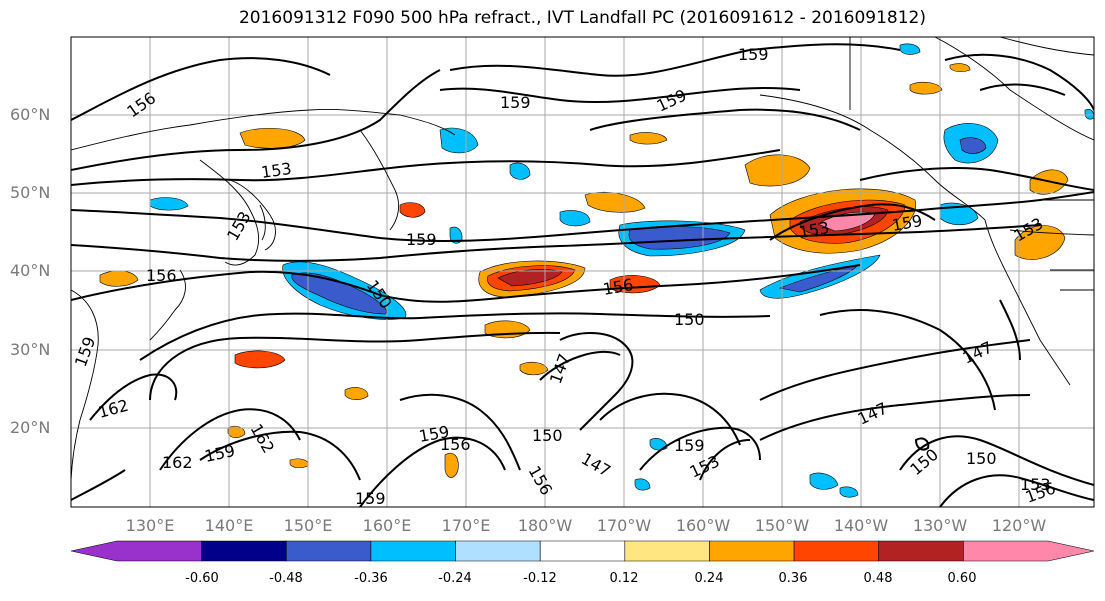 The width and height of the screenshot is (1105, 601). What do you see at coordinates (229, 525) in the screenshot?
I see `lon-label: 140°E` at bounding box center [229, 525].